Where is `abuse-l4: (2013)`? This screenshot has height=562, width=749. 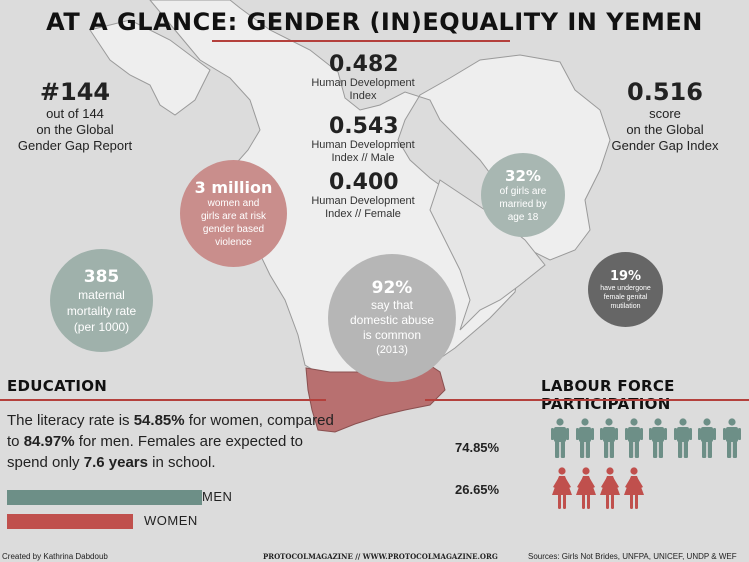
abuse-l4: (2013) is located at coordinates (392, 350).